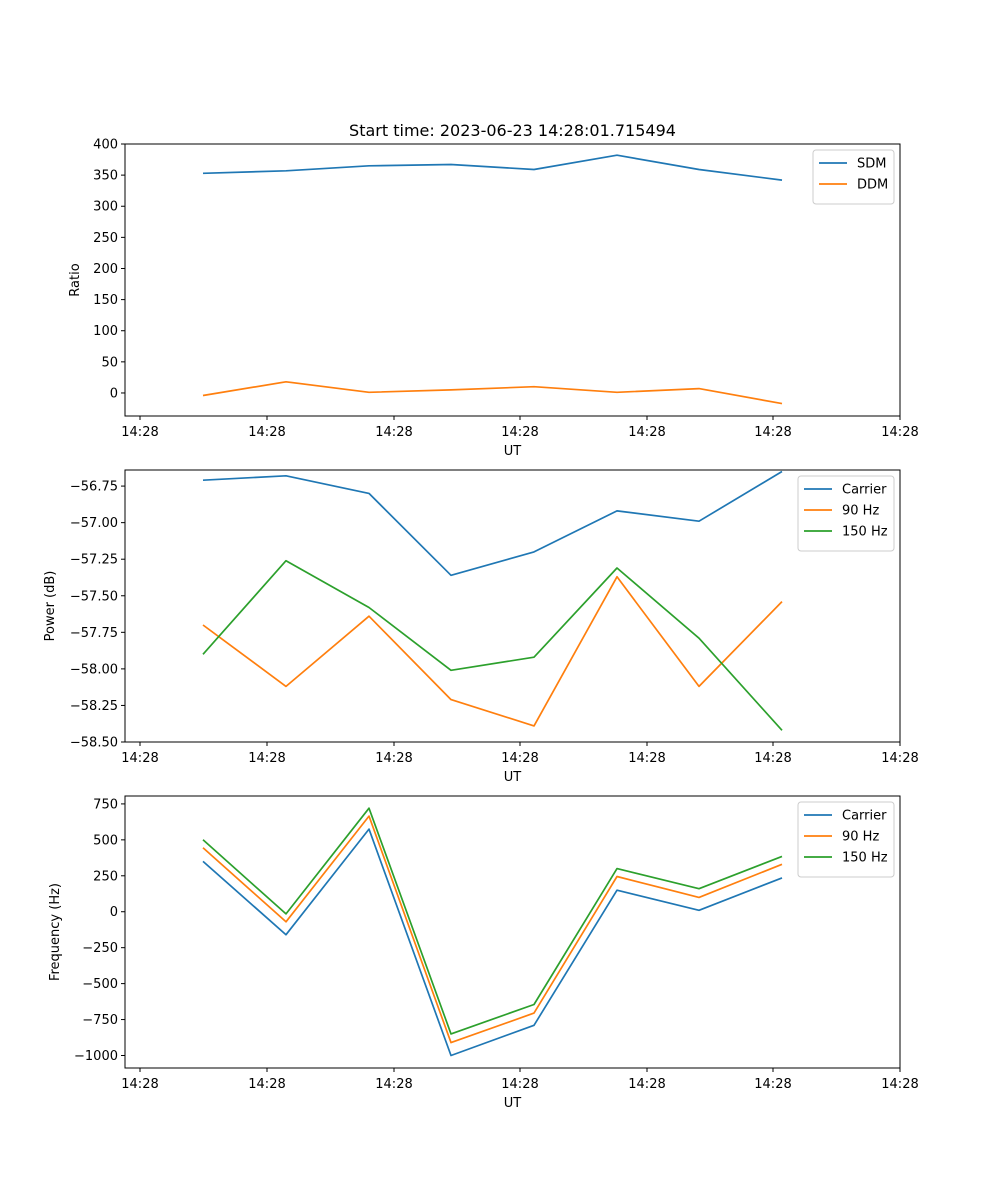  What do you see at coordinates (105, 331) in the screenshot?
I see `y-tick-label: 100` at bounding box center [105, 331].